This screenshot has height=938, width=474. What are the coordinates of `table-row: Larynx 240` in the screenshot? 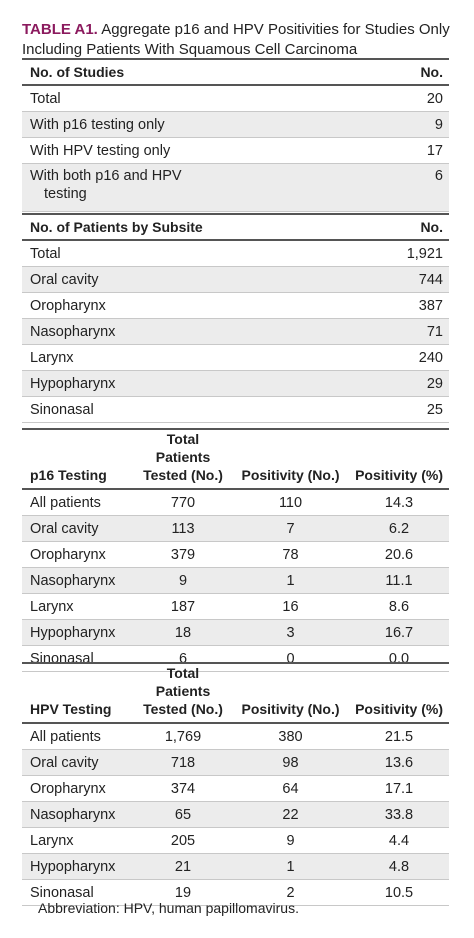 It's located at (235, 357).